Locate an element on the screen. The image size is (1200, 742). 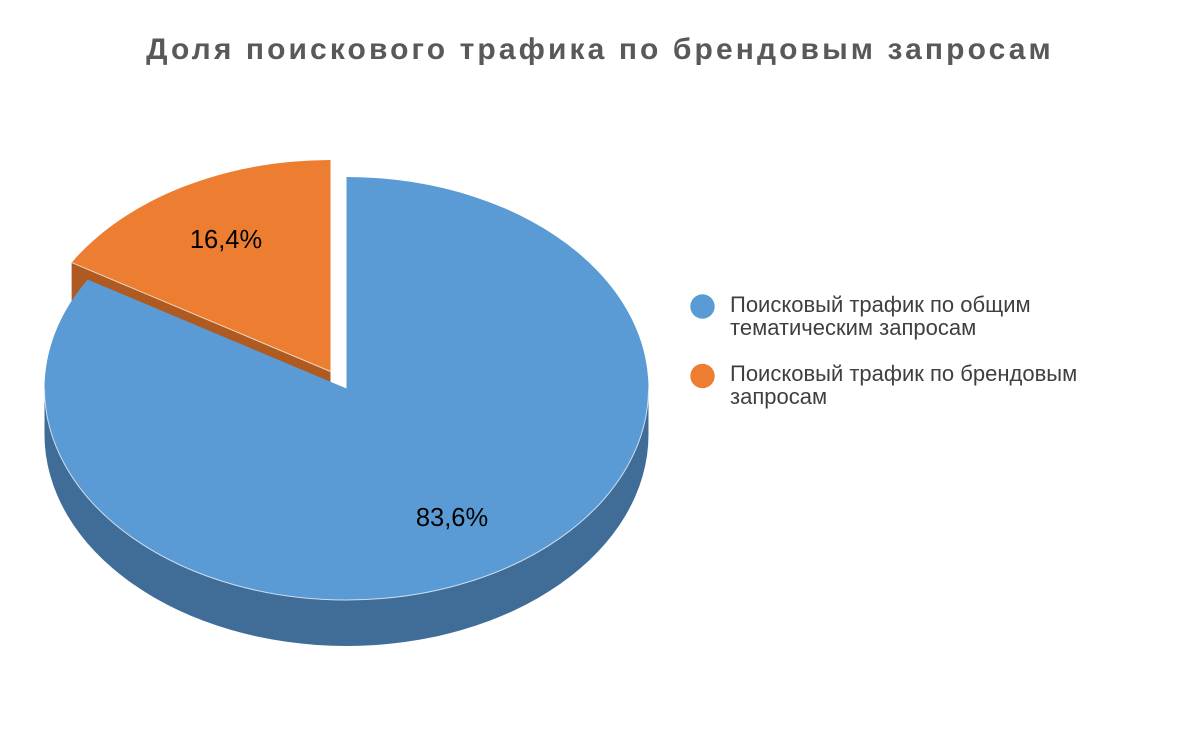
svg-text: 83,6% is located at coordinates (452, 518).